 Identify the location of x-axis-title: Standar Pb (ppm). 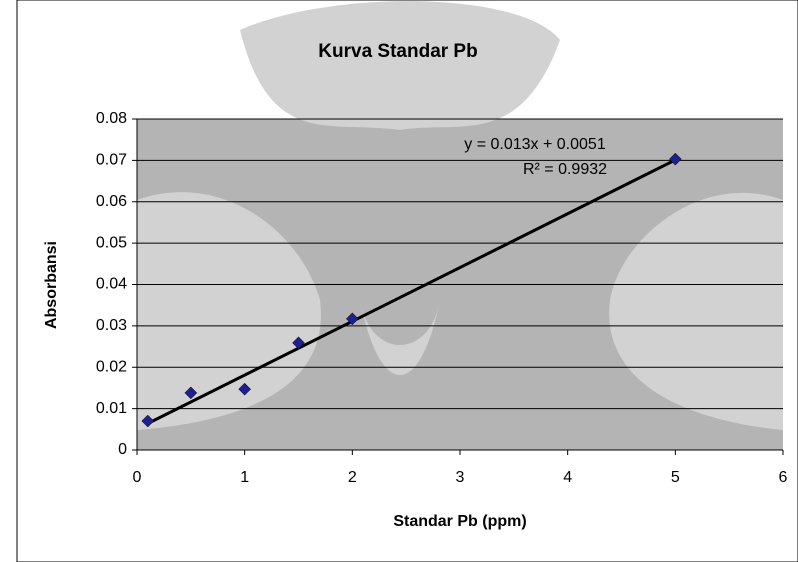
(459, 521).